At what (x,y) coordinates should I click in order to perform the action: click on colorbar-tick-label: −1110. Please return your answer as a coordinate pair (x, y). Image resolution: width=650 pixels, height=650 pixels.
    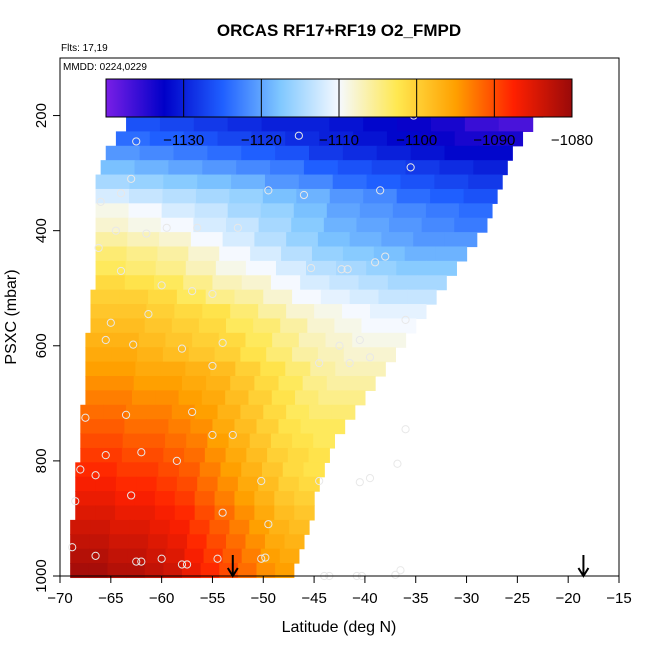
    Looking at the image, I should click on (339, 140).